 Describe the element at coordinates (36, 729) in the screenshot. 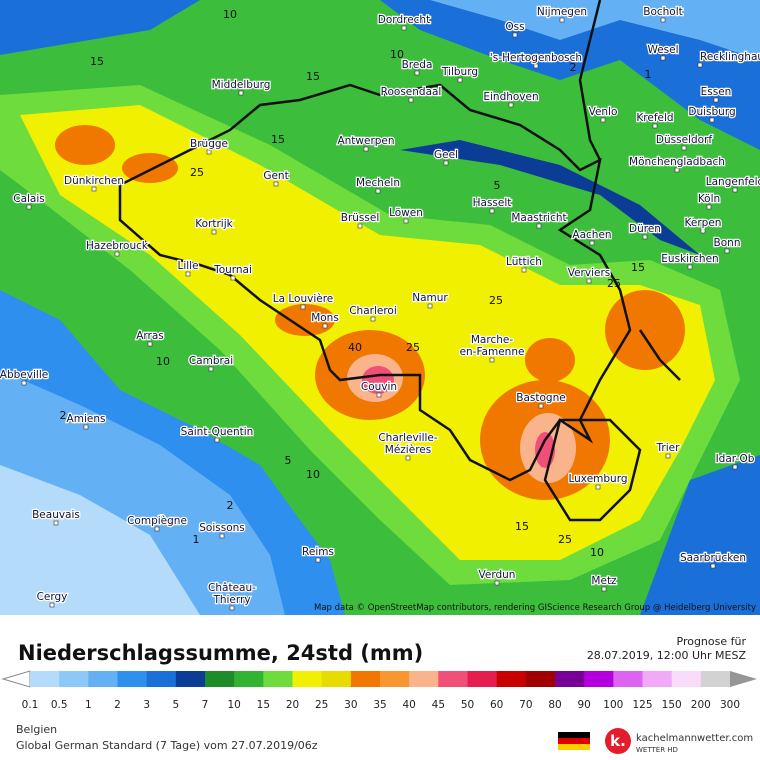

I see `region: Belgien` at that location.